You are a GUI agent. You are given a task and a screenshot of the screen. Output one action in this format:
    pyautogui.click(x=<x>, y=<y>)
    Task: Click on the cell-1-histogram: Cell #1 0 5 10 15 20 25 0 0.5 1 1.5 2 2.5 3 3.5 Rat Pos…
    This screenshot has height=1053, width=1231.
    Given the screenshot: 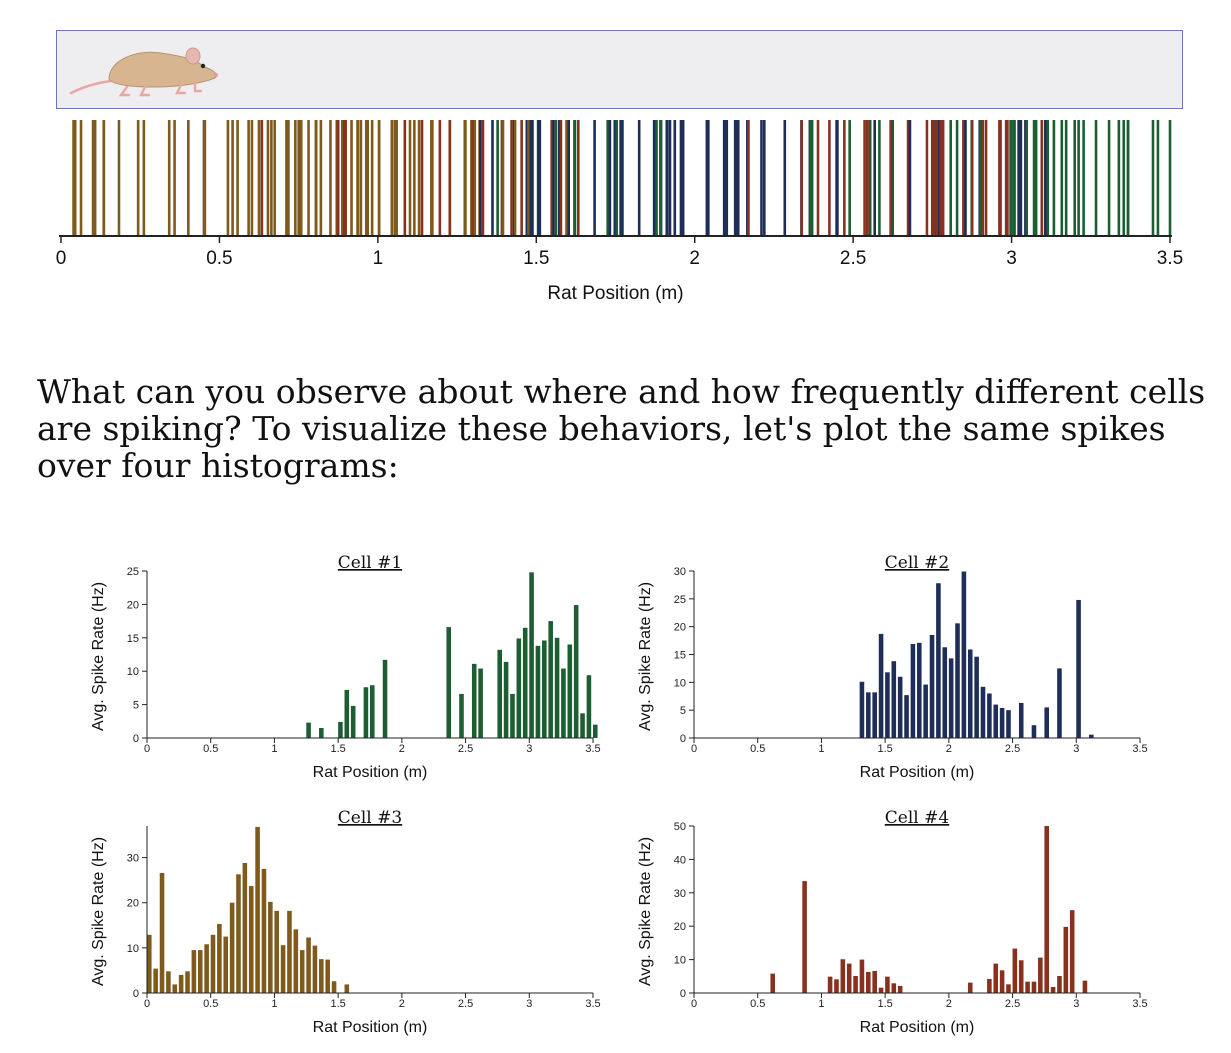 What is the action you would take?
    pyautogui.click(x=345, y=667)
    